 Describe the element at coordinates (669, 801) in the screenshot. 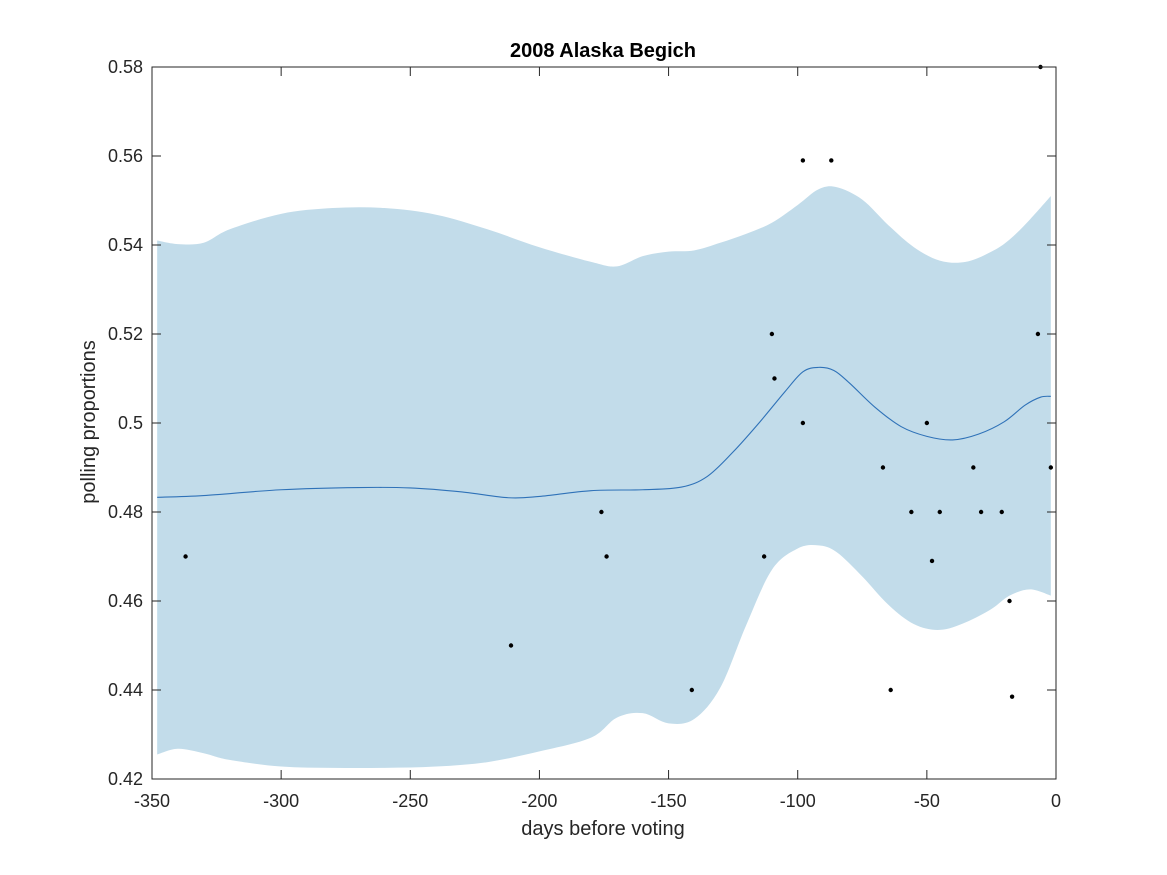

I see `x-tick-label: -150` at that location.